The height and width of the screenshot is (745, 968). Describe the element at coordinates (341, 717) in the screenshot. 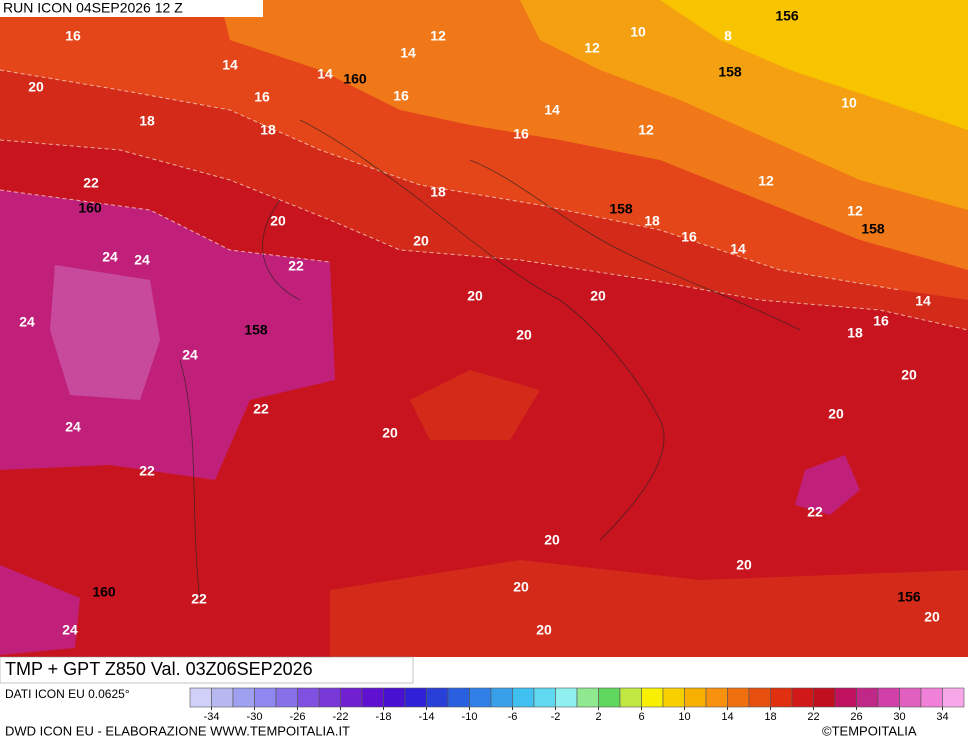

I see `colorbar-tick-label: -22` at that location.